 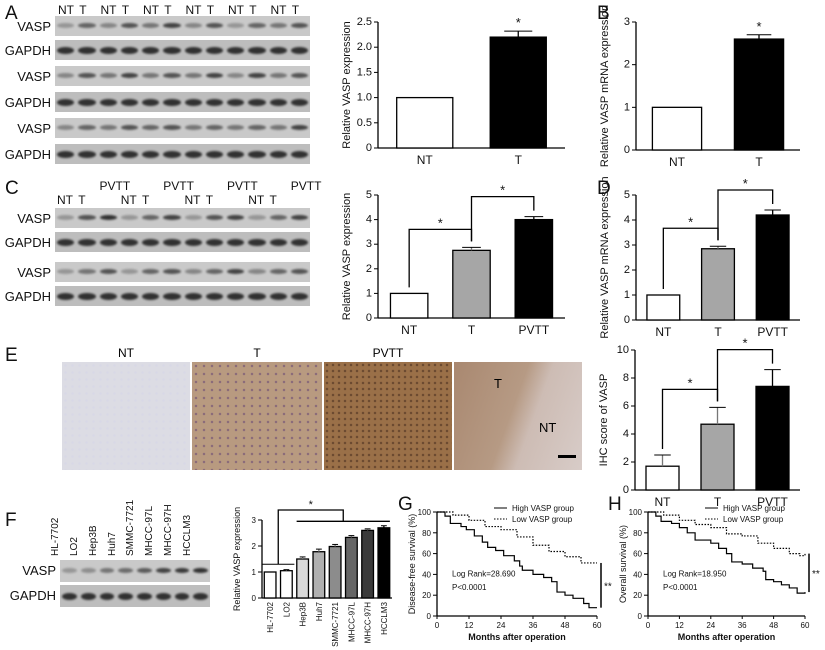 What do you see at coordinates (690, 221) in the screenshot?
I see `significance-star: *` at bounding box center [690, 221].